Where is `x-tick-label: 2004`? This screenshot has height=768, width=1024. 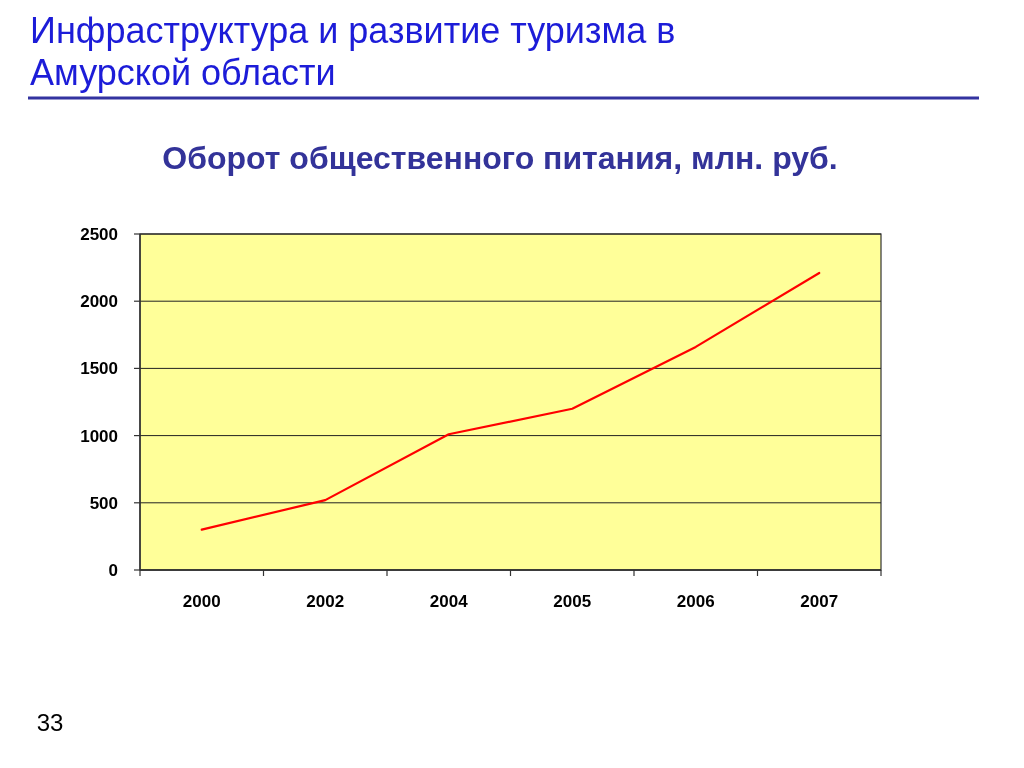 x-tick-label: 2004 is located at coordinates (449, 601).